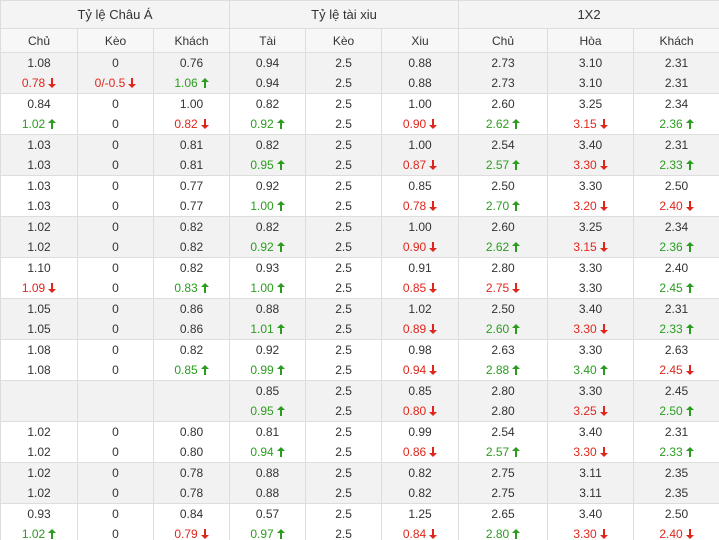  What do you see at coordinates (39, 493) in the screenshot?
I see `odds-value: 1.02` at bounding box center [39, 493].